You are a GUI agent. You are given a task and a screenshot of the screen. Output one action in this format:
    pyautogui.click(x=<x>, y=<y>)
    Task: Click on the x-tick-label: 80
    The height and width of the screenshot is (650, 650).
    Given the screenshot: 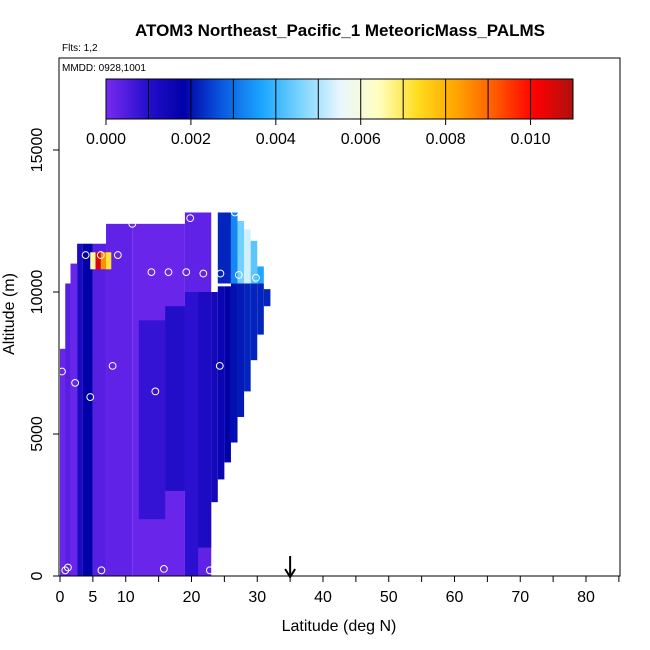 What is the action you would take?
    pyautogui.click(x=586, y=597)
    